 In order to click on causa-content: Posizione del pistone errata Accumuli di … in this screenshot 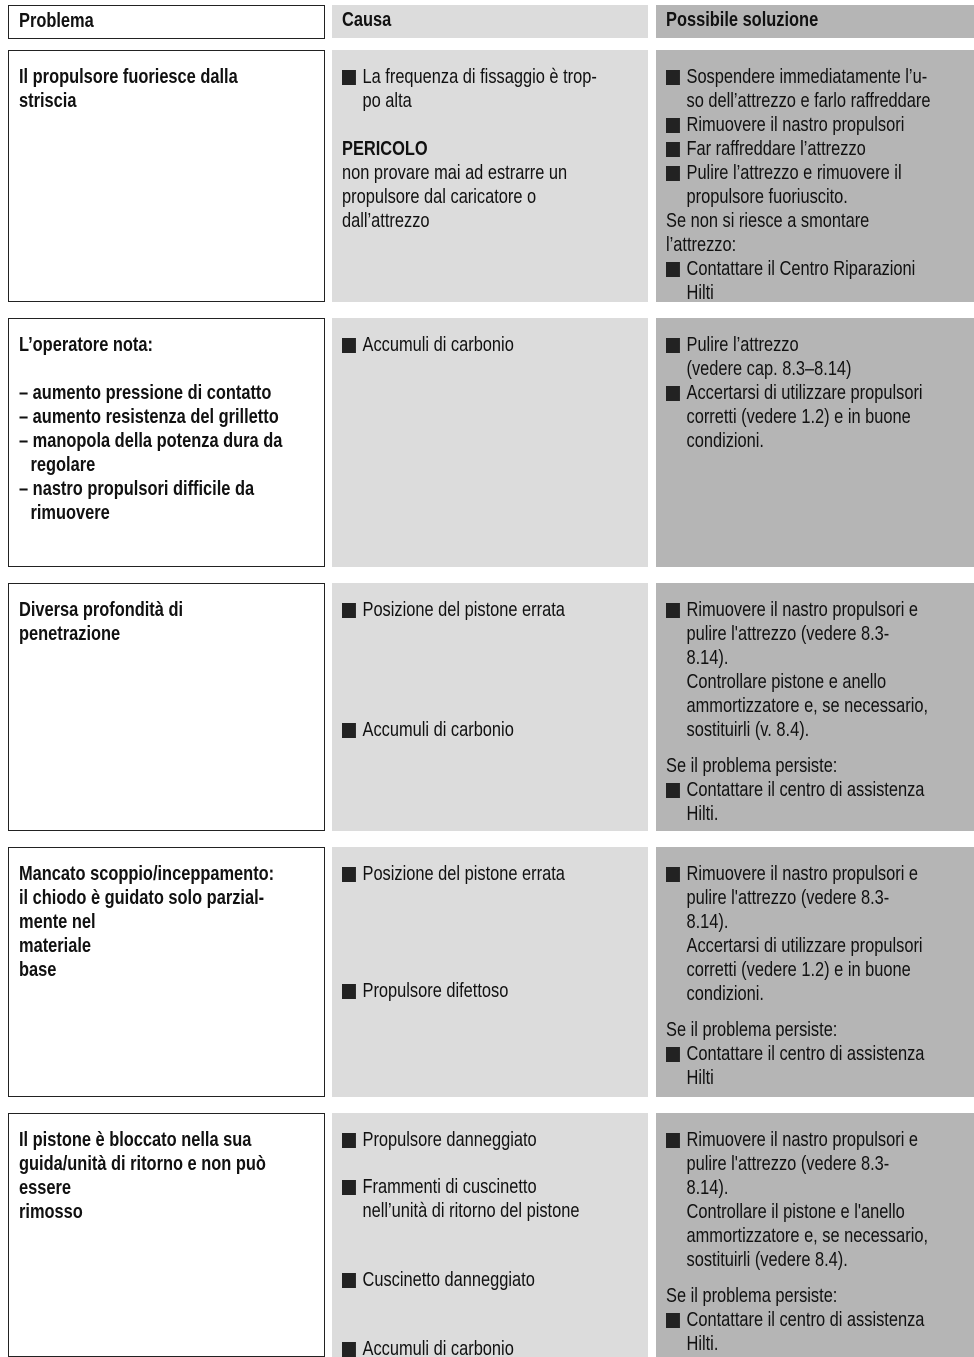, I will do `click(493, 670)`.